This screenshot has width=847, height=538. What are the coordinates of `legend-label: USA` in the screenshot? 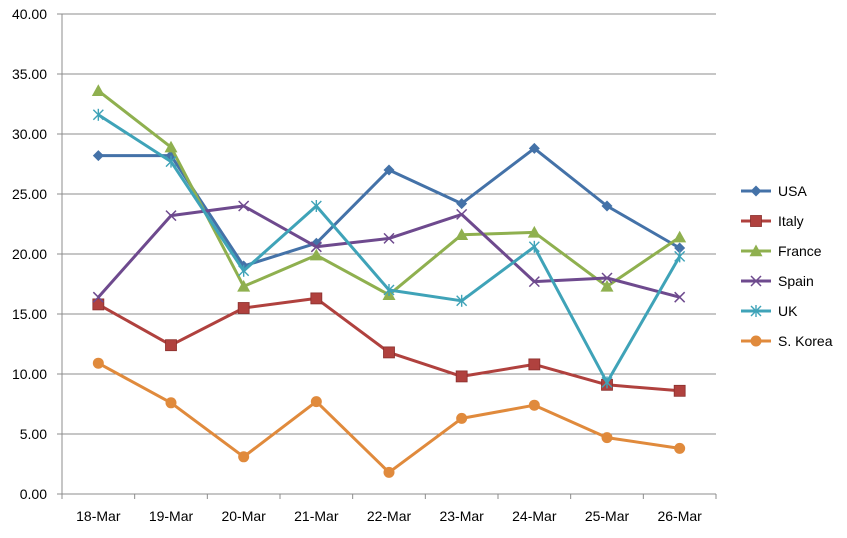 It's located at (792, 191).